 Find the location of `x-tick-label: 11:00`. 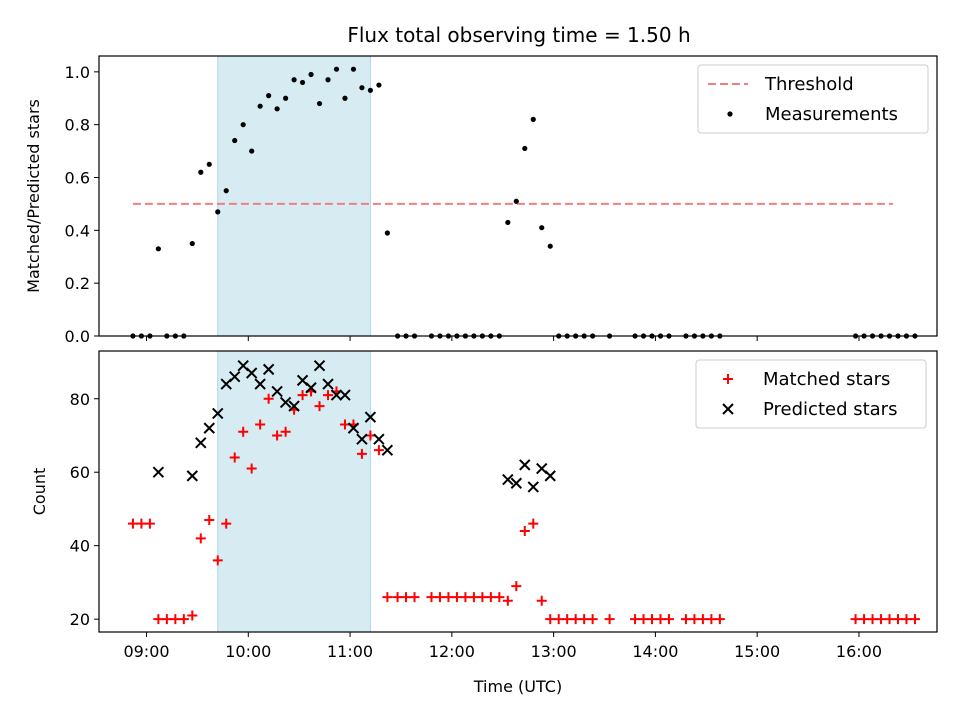

x-tick-label: 11:00 is located at coordinates (350, 651).